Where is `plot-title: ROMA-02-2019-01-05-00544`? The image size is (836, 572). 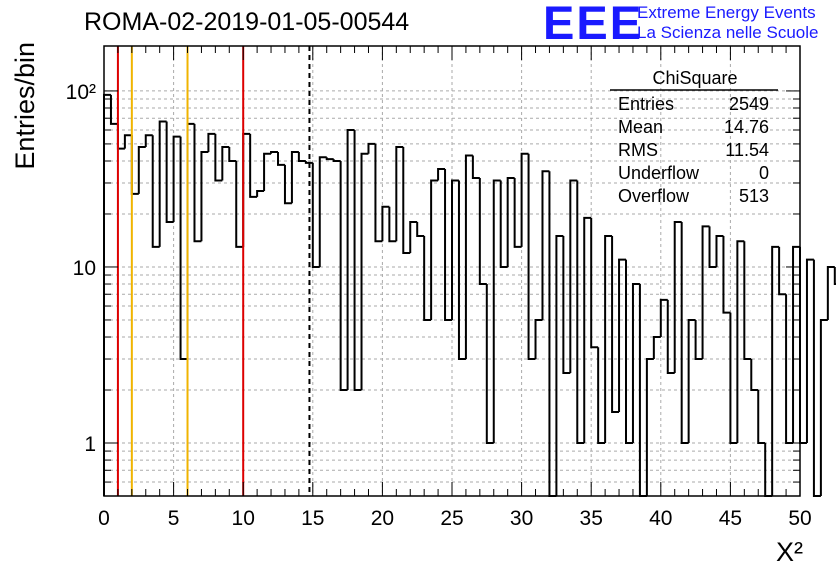 plot-title: ROMA-02-2019-01-05-00544 is located at coordinates (247, 22).